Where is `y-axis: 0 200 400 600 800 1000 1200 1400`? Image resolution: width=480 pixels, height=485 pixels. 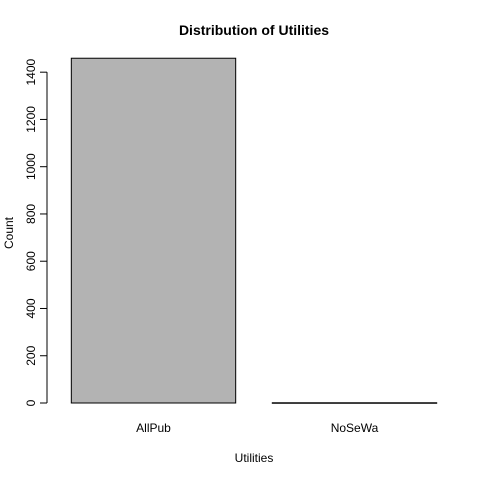 y-axis: 0 200 400 600 800 1000 1200 1400 is located at coordinates (36, 232).